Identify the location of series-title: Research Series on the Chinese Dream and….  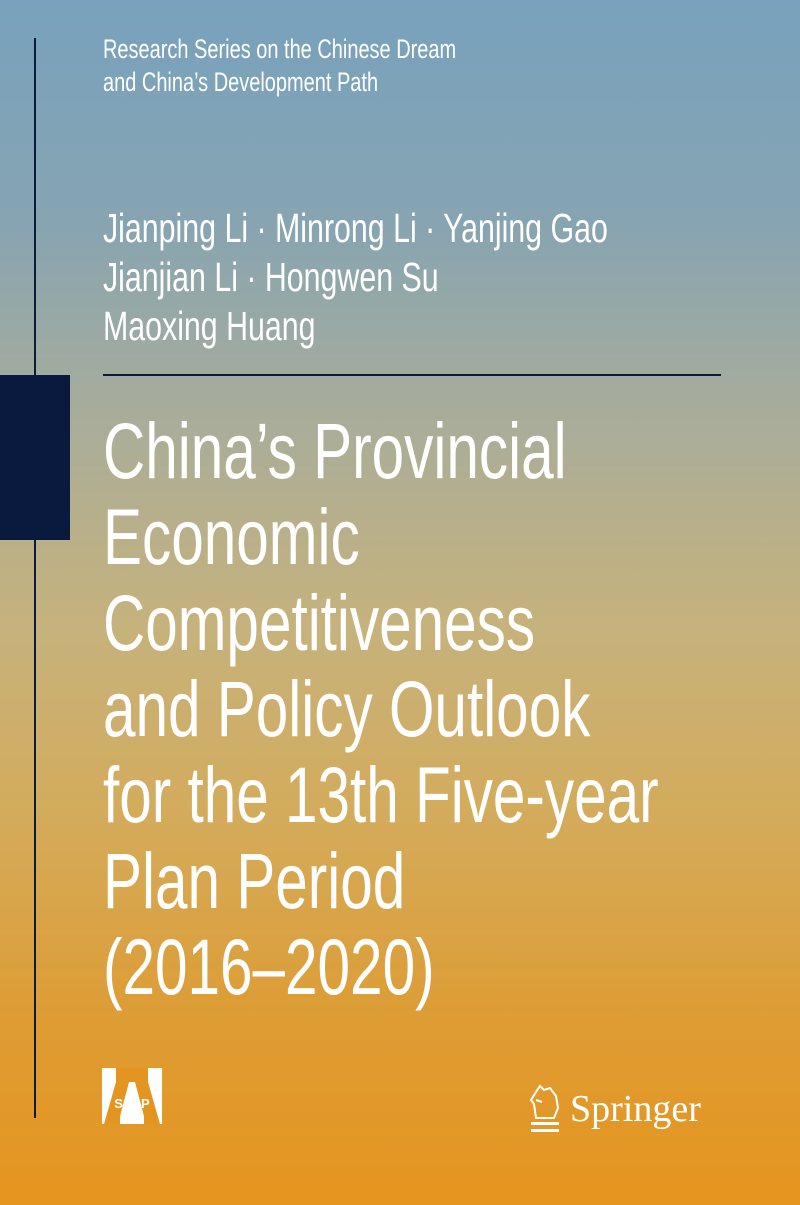
(279, 66).